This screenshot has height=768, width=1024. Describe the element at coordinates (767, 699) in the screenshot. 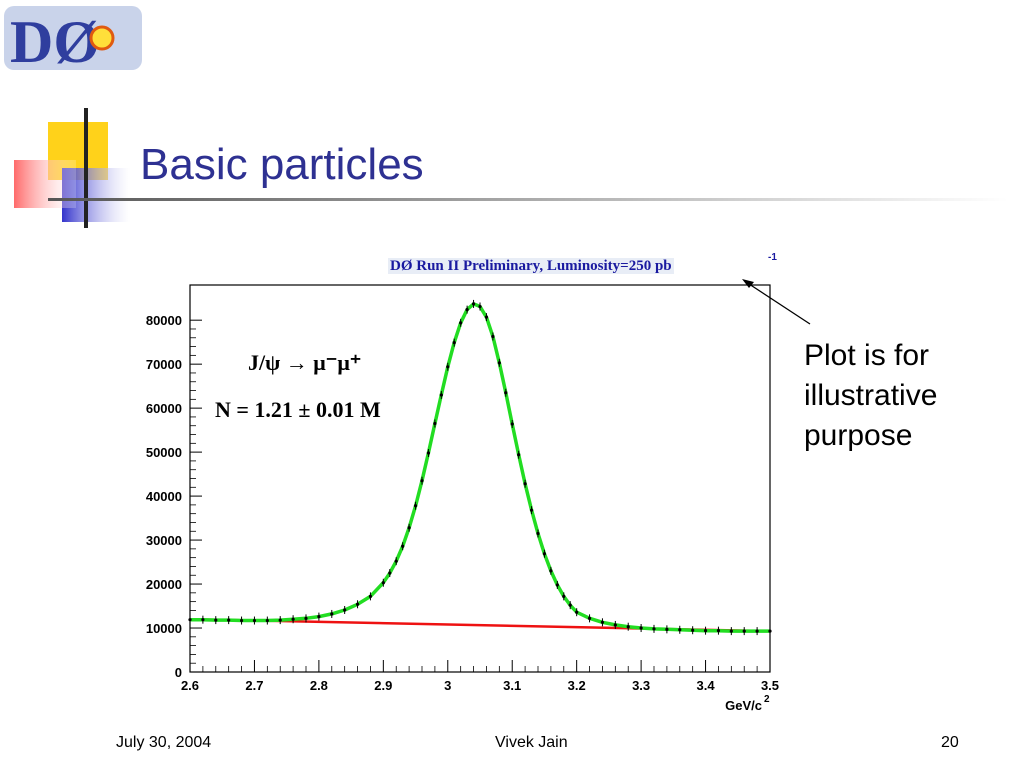

I see `x-axis-label-superscript: 2` at that location.